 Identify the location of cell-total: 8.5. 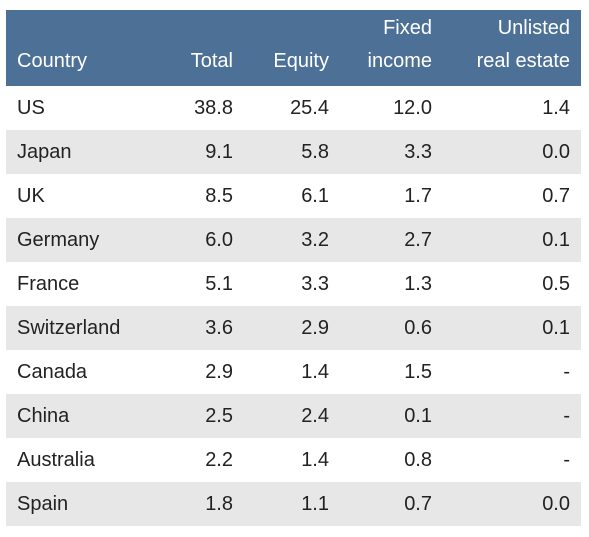
(219, 195).